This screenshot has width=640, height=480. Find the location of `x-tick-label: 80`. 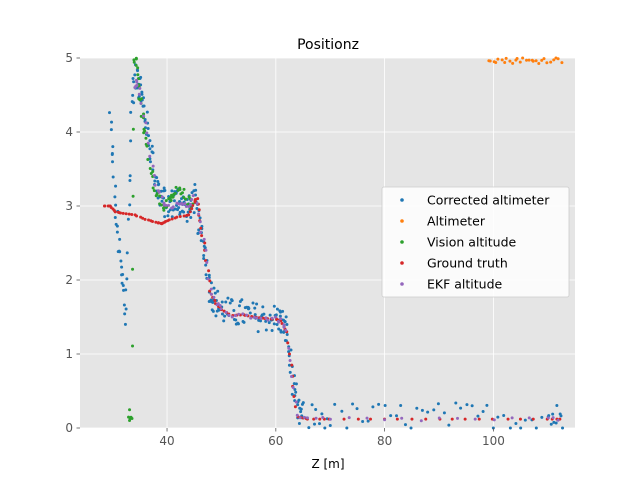

x-tick-label: 80 is located at coordinates (384, 441).